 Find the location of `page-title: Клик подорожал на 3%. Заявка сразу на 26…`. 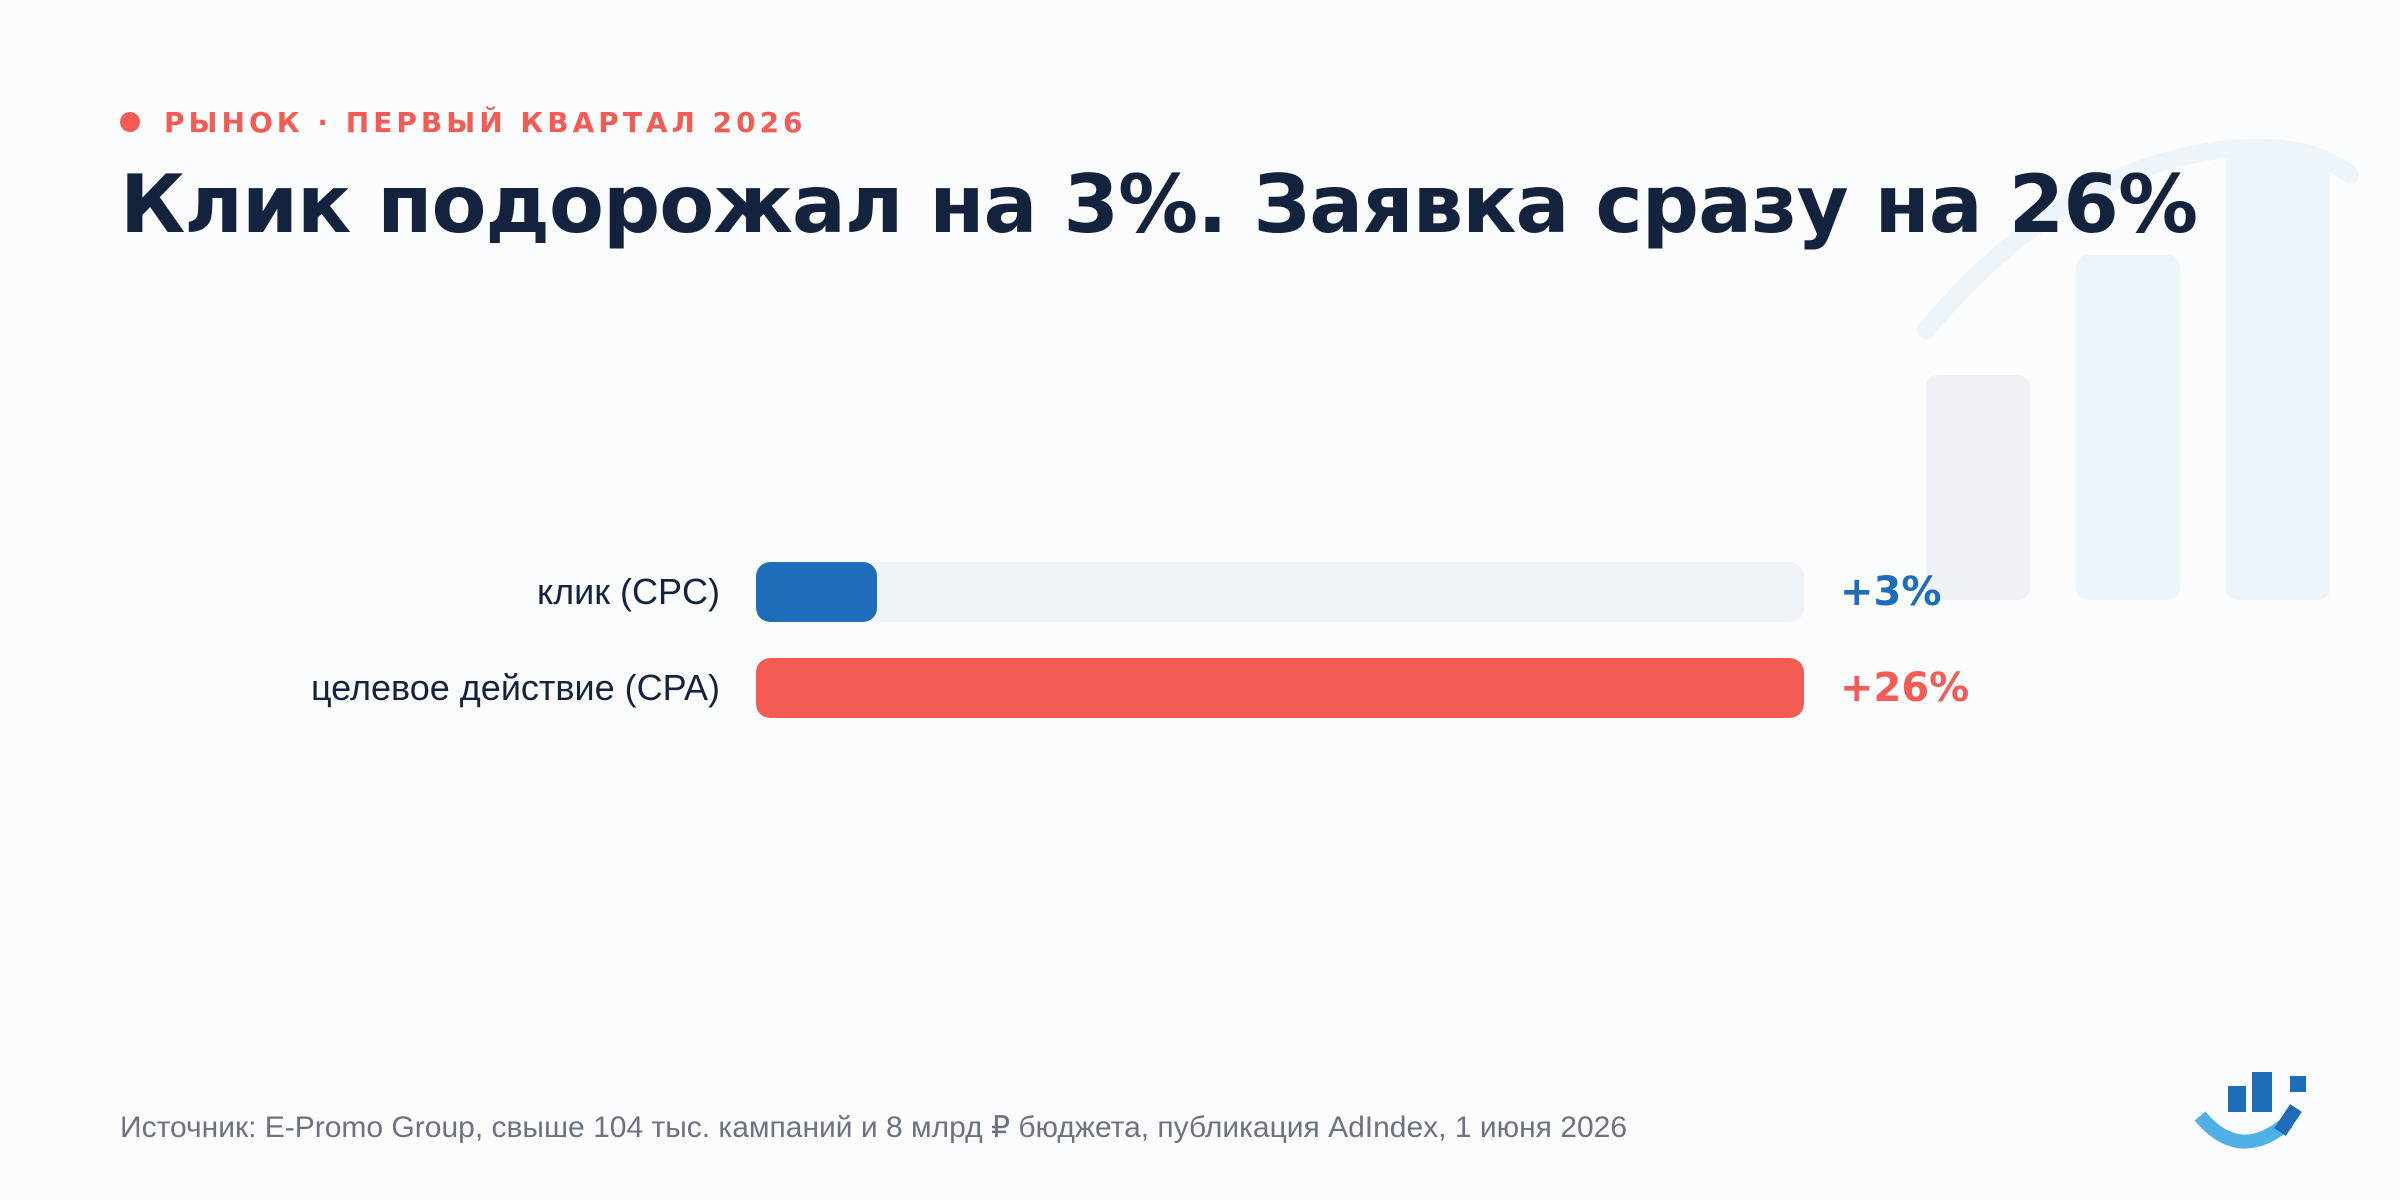

page-title: Клик подорожал на 3%. Заявка сразу на 26… is located at coordinates (1159, 204).